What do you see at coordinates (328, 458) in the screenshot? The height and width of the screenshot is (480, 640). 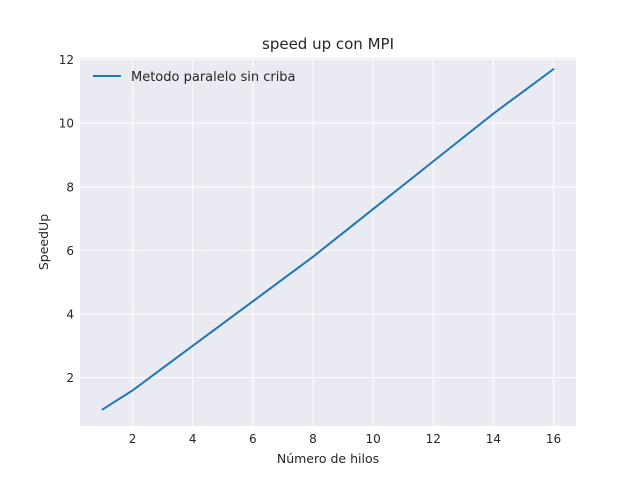 I see `x-axis-label: Número de hilos` at bounding box center [328, 458].